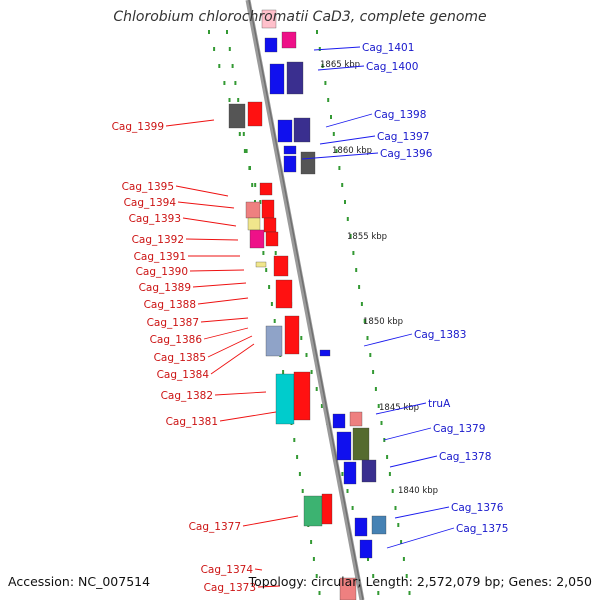 The height and width of the screenshot is (600, 600). I want to click on forward-gene-label: Cag_1401, so click(388, 48).